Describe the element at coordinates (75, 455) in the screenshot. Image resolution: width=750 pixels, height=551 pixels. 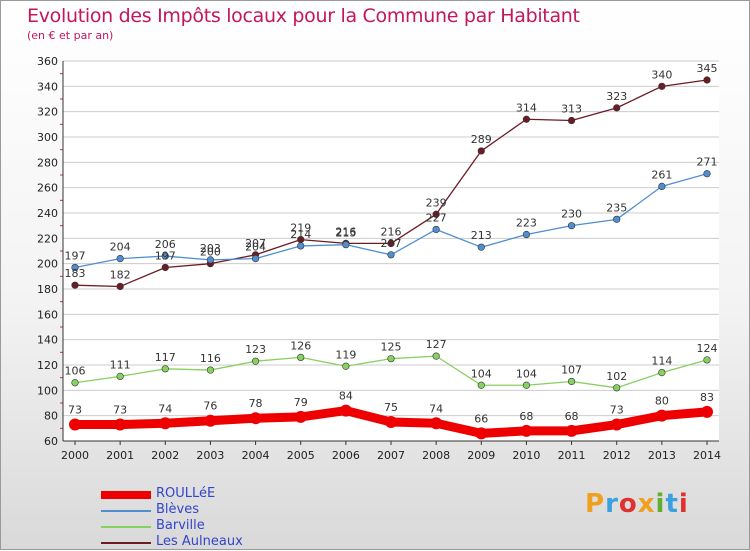
I see `x-tick-label: 2000` at that location.